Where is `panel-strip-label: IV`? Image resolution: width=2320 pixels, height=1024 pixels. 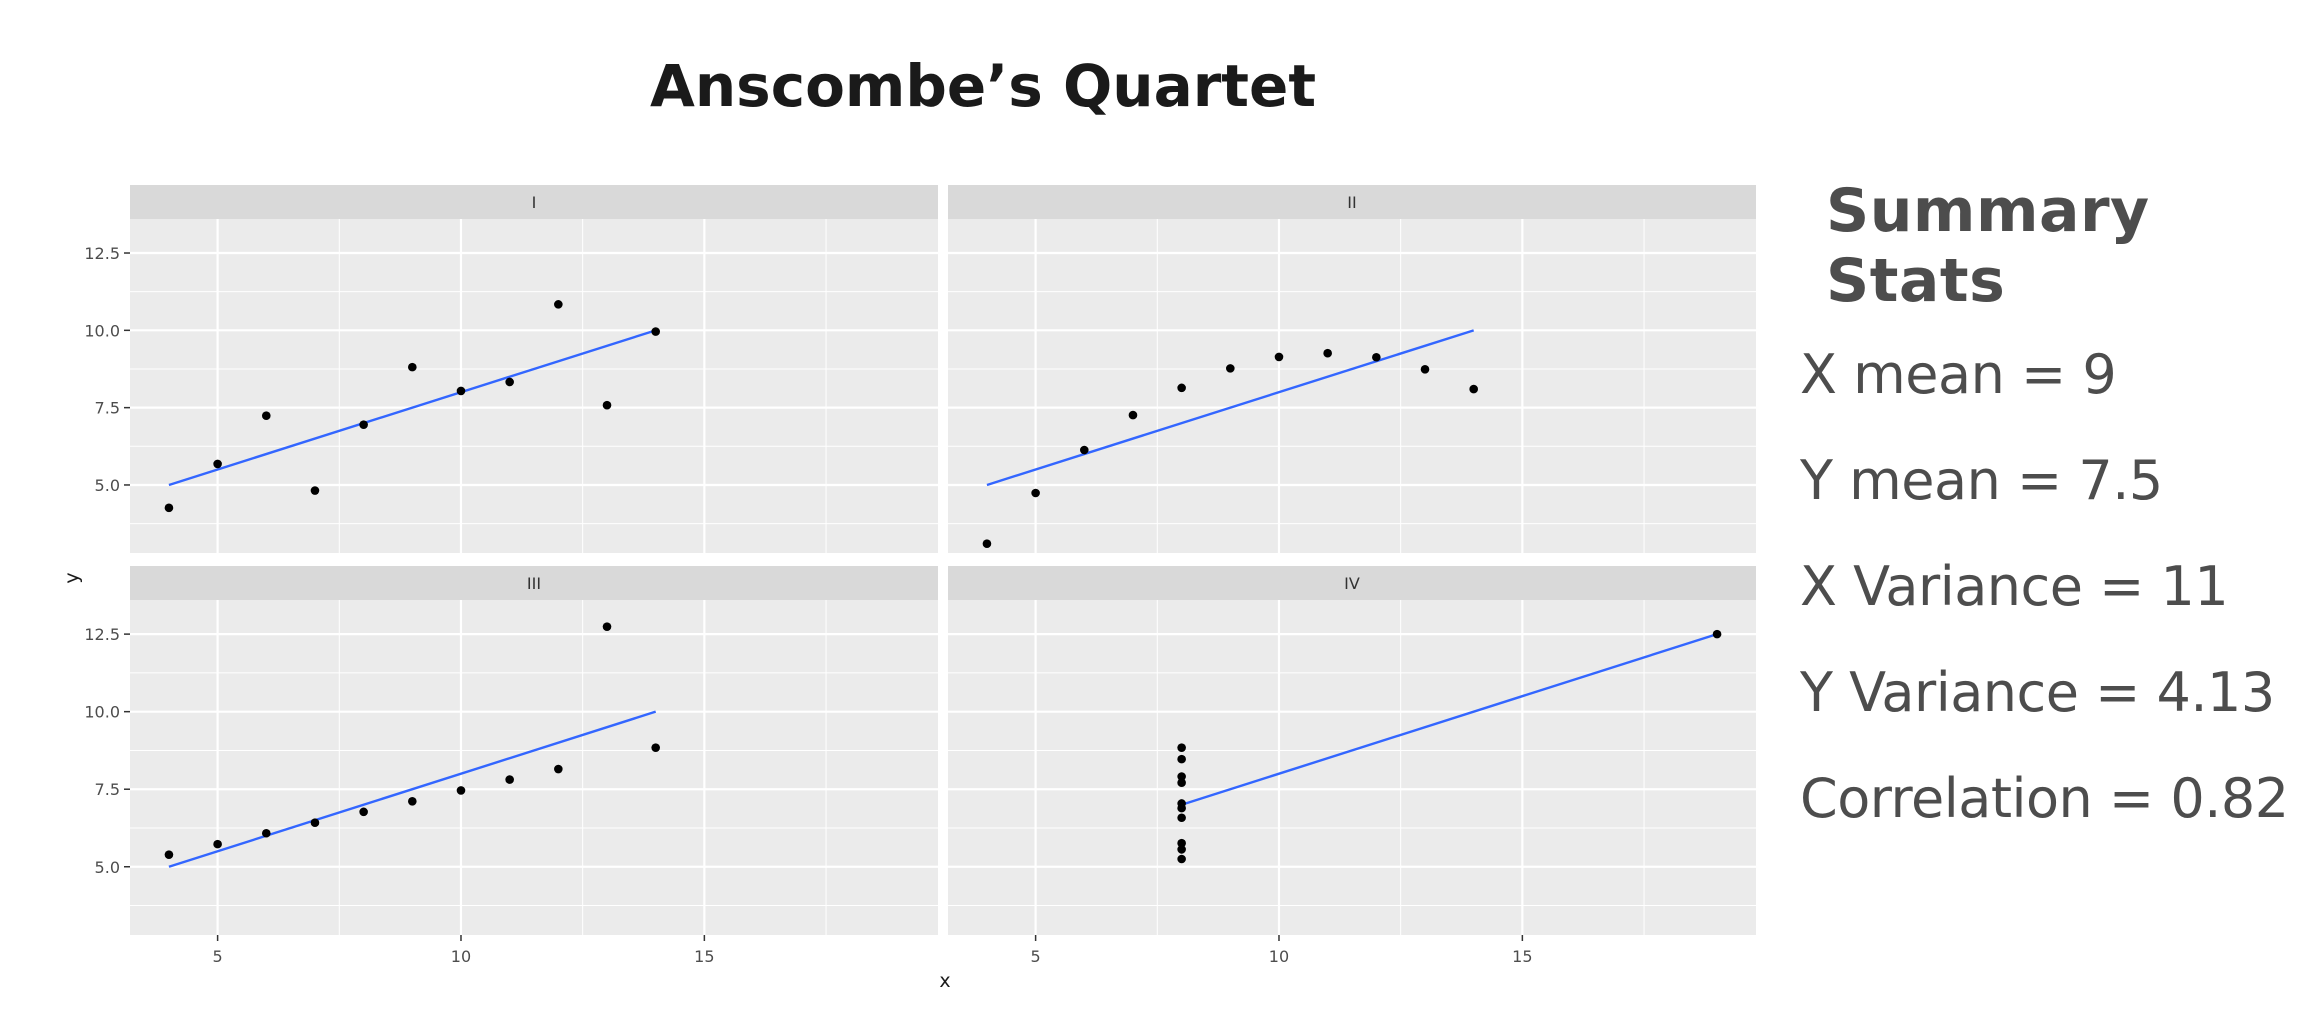 panel-strip-label: IV is located at coordinates (1352, 583).